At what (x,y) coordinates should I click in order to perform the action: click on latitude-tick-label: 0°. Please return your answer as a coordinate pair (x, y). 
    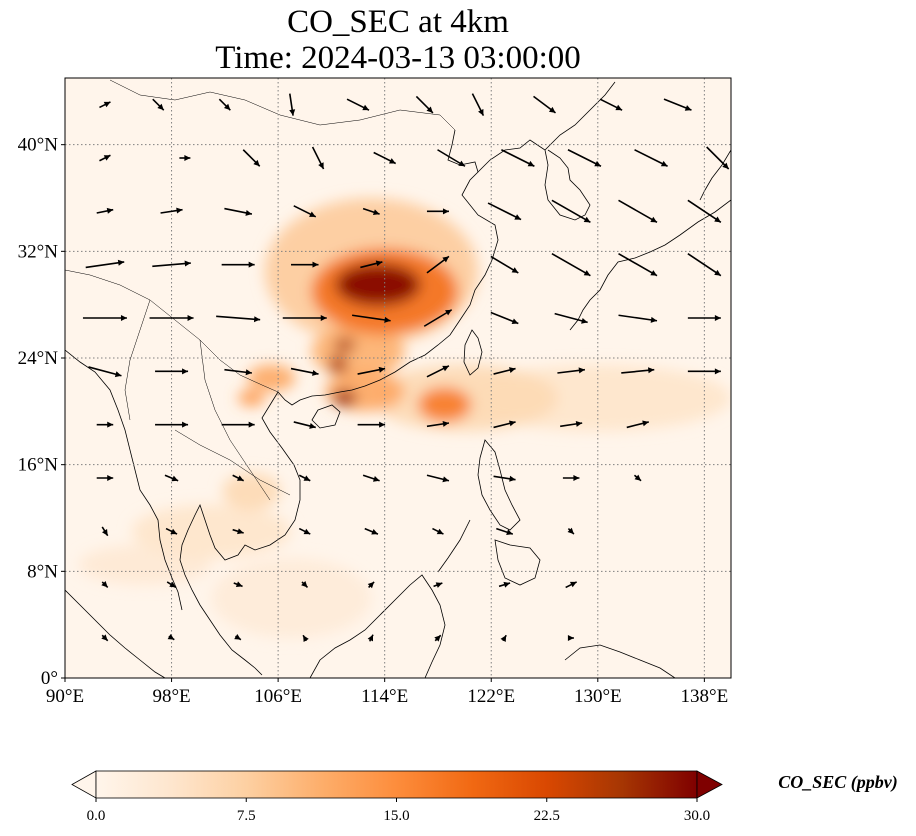
    Looking at the image, I should click on (49, 678).